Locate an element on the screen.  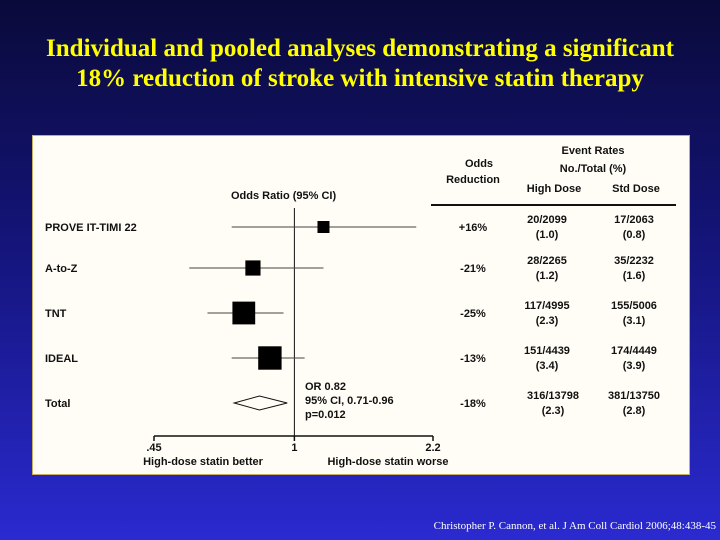
std-dose-rate: (0.8) is located at coordinates (634, 235).